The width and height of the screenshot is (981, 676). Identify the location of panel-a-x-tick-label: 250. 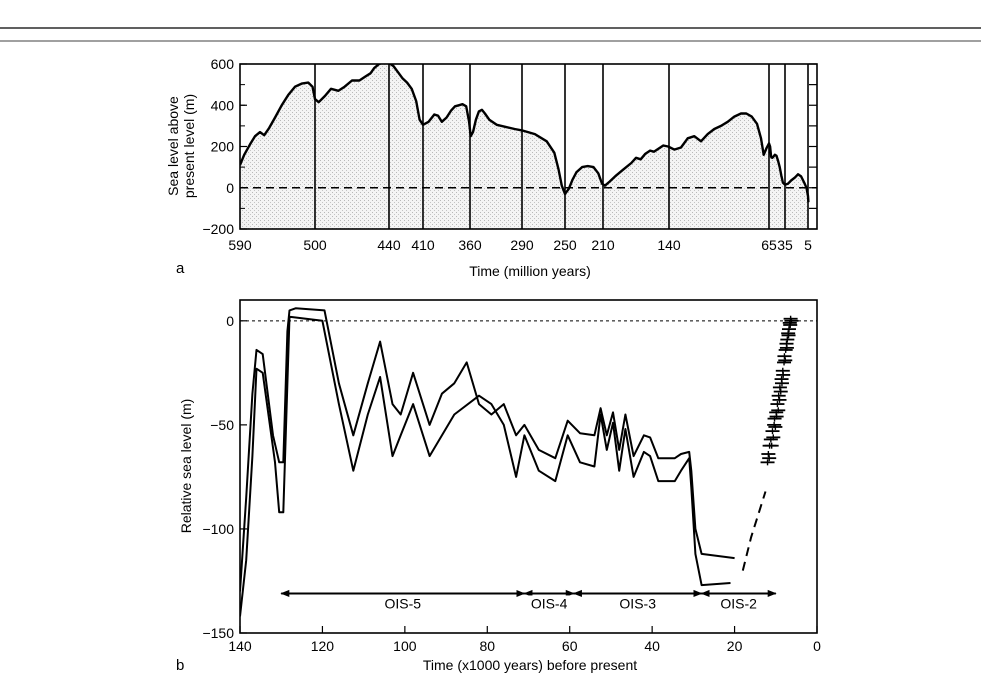
(565, 245).